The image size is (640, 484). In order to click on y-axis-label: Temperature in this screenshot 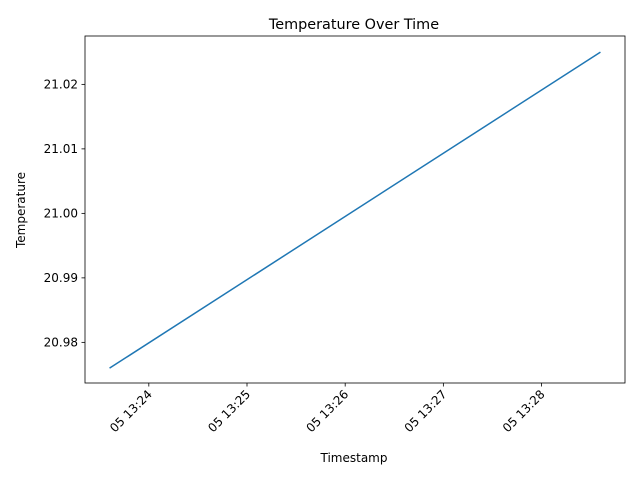, I will do `click(21, 210)`.